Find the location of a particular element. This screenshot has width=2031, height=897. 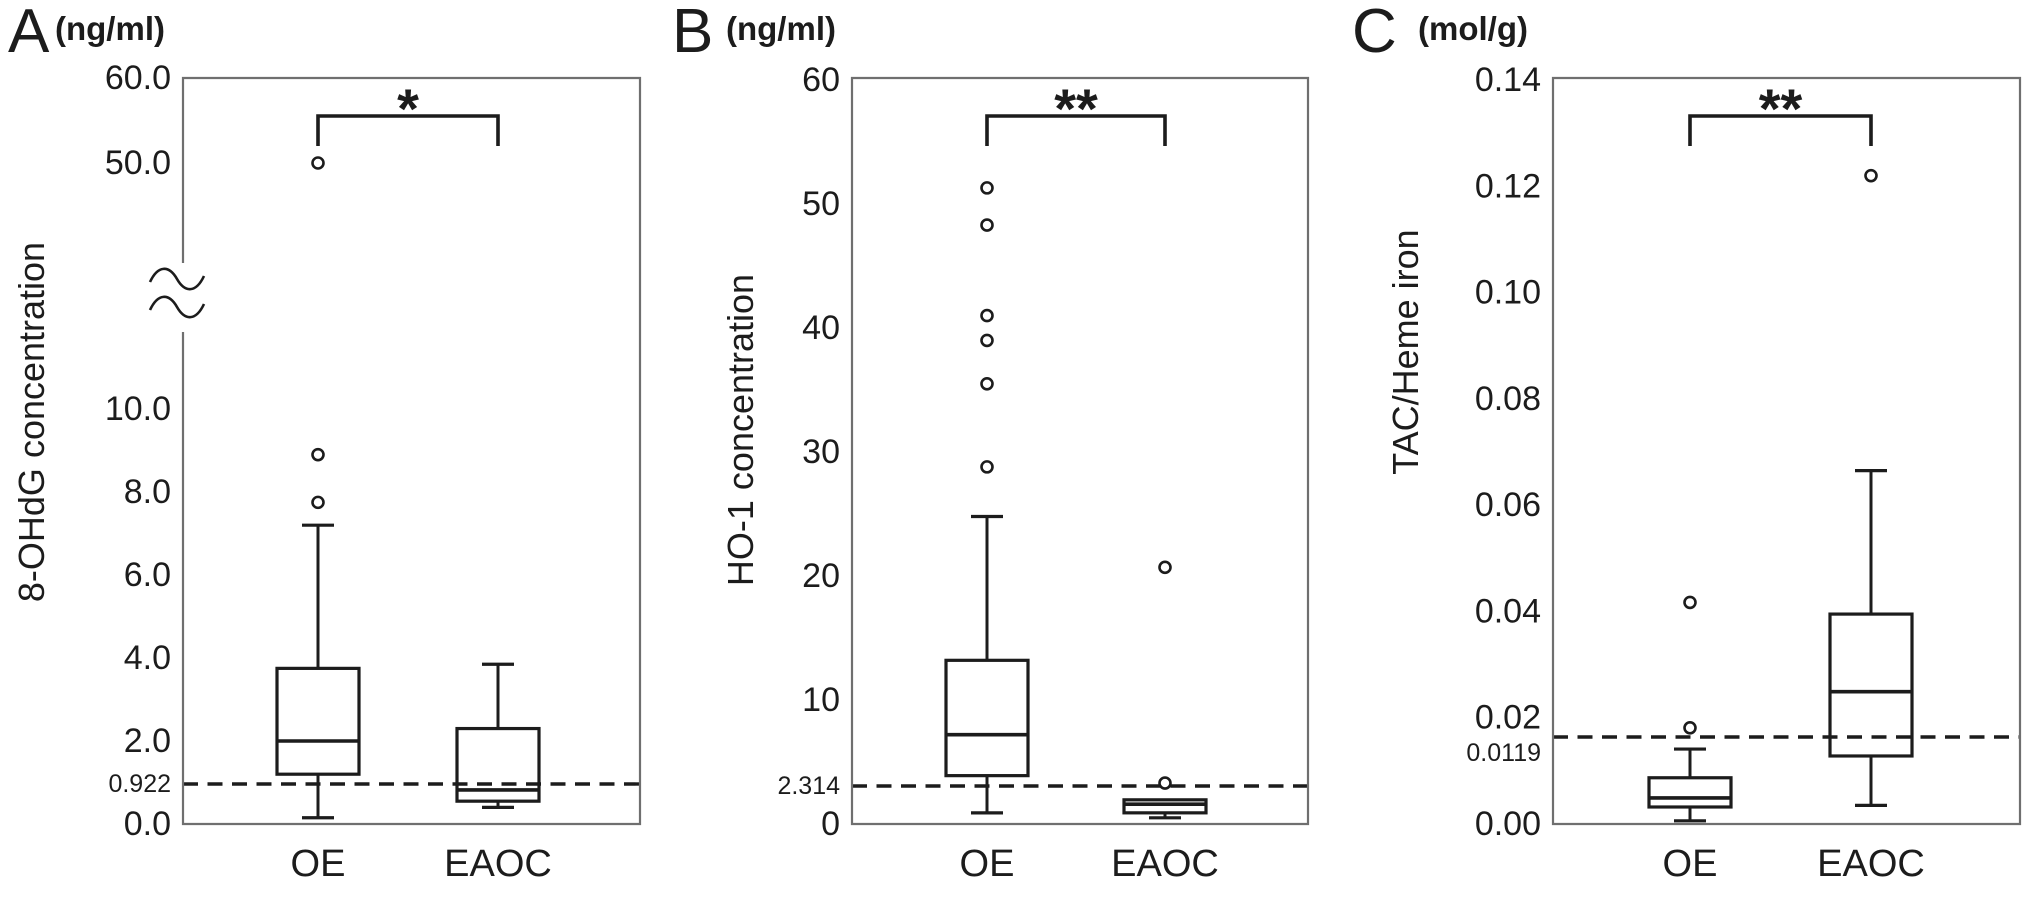

y-tick-label: 0 is located at coordinates (830, 824).